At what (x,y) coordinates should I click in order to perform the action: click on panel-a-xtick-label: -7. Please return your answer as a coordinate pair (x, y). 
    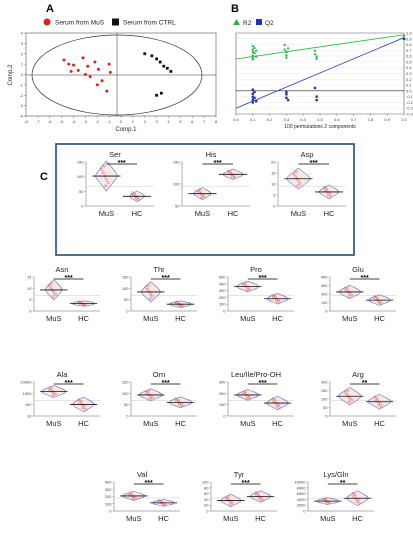
    Looking at the image, I should click on (38, 121).